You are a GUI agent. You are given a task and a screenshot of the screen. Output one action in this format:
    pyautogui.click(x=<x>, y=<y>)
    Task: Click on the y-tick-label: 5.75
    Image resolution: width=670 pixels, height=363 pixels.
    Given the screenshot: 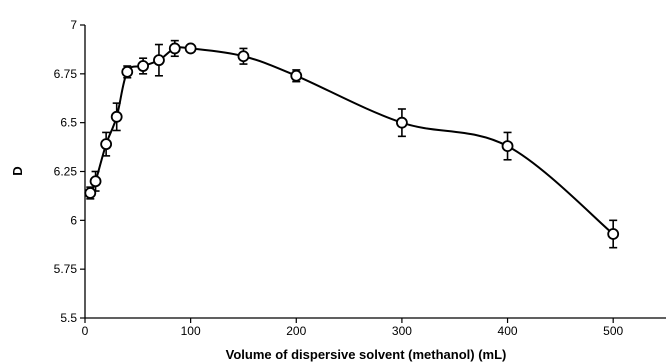 What is the action you would take?
    pyautogui.click(x=66, y=269)
    